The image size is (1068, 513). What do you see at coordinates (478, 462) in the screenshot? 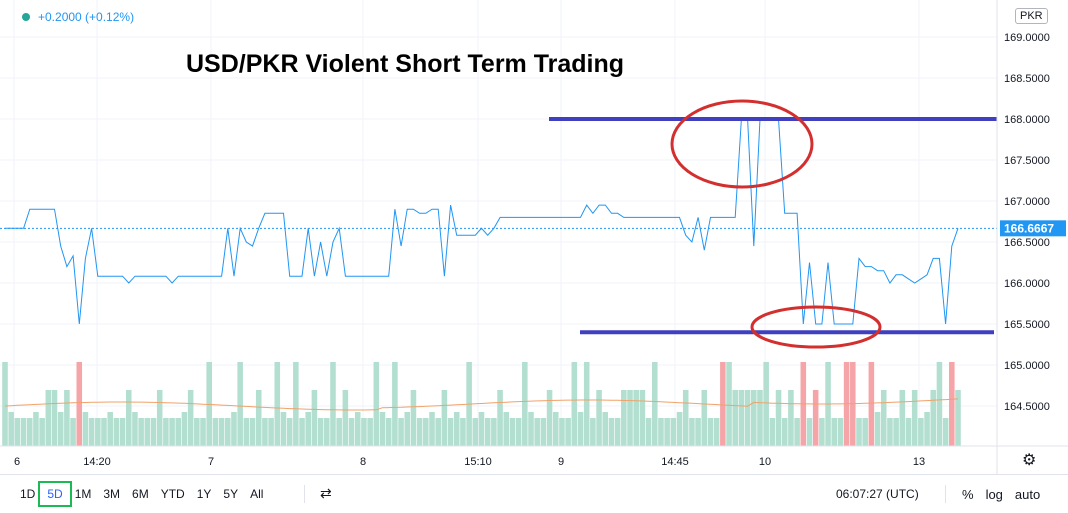
I see `x-tick-label: 15:10` at bounding box center [478, 462].